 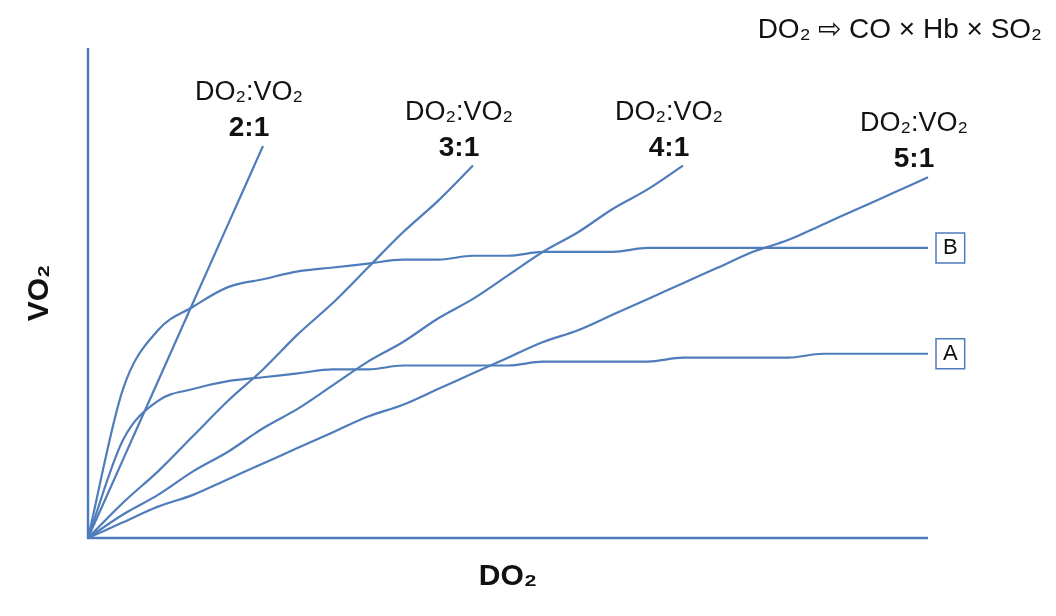 What do you see at coordinates (950, 246) in the screenshot?
I see `series-label: B` at bounding box center [950, 246].